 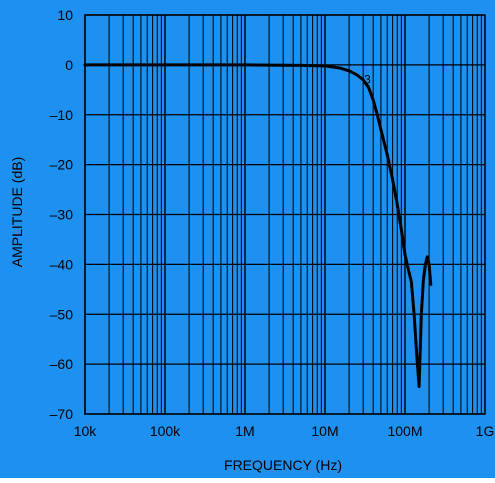 What do you see at coordinates (17, 212) in the screenshot?
I see `y-axis-label: AMPLITUDE (dB)` at bounding box center [17, 212].